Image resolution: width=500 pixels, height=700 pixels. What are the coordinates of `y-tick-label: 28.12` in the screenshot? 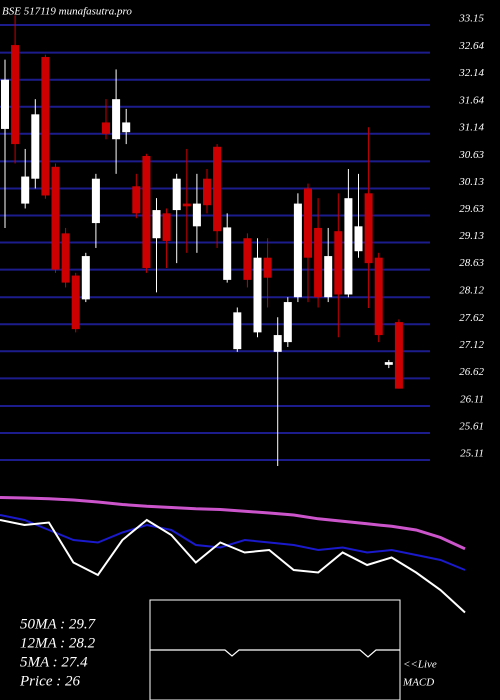 It's located at (471, 291).